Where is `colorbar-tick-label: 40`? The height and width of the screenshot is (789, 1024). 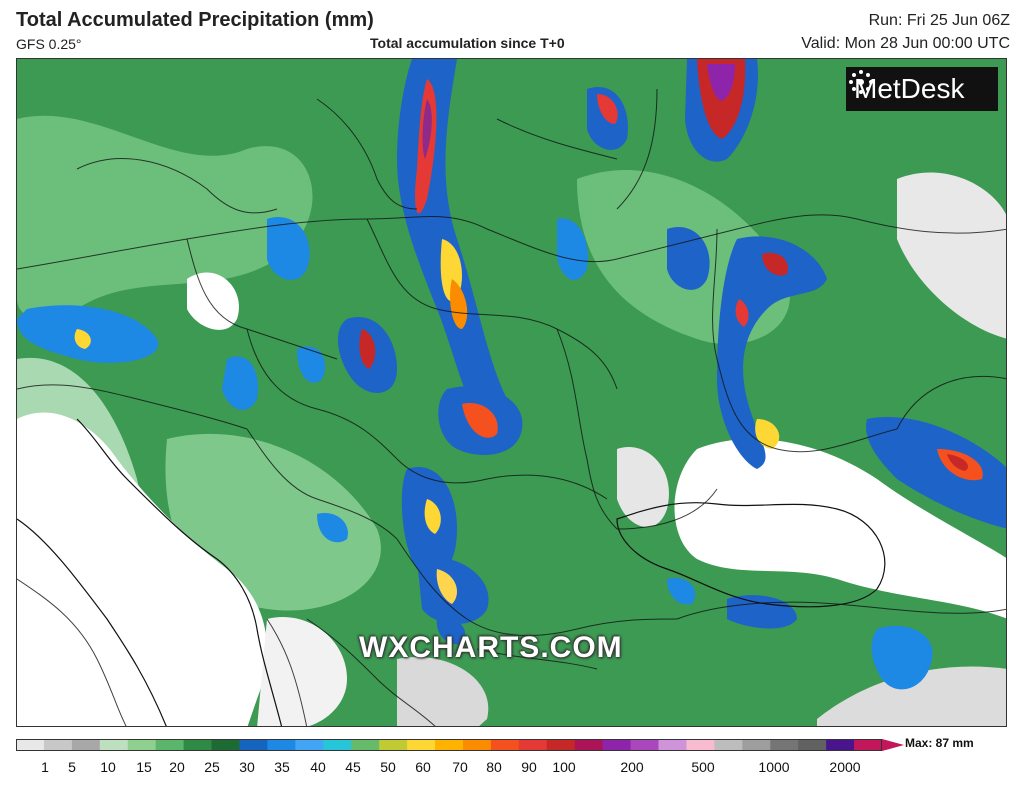
colorbar-tick-label: 40 is located at coordinates (318, 767).